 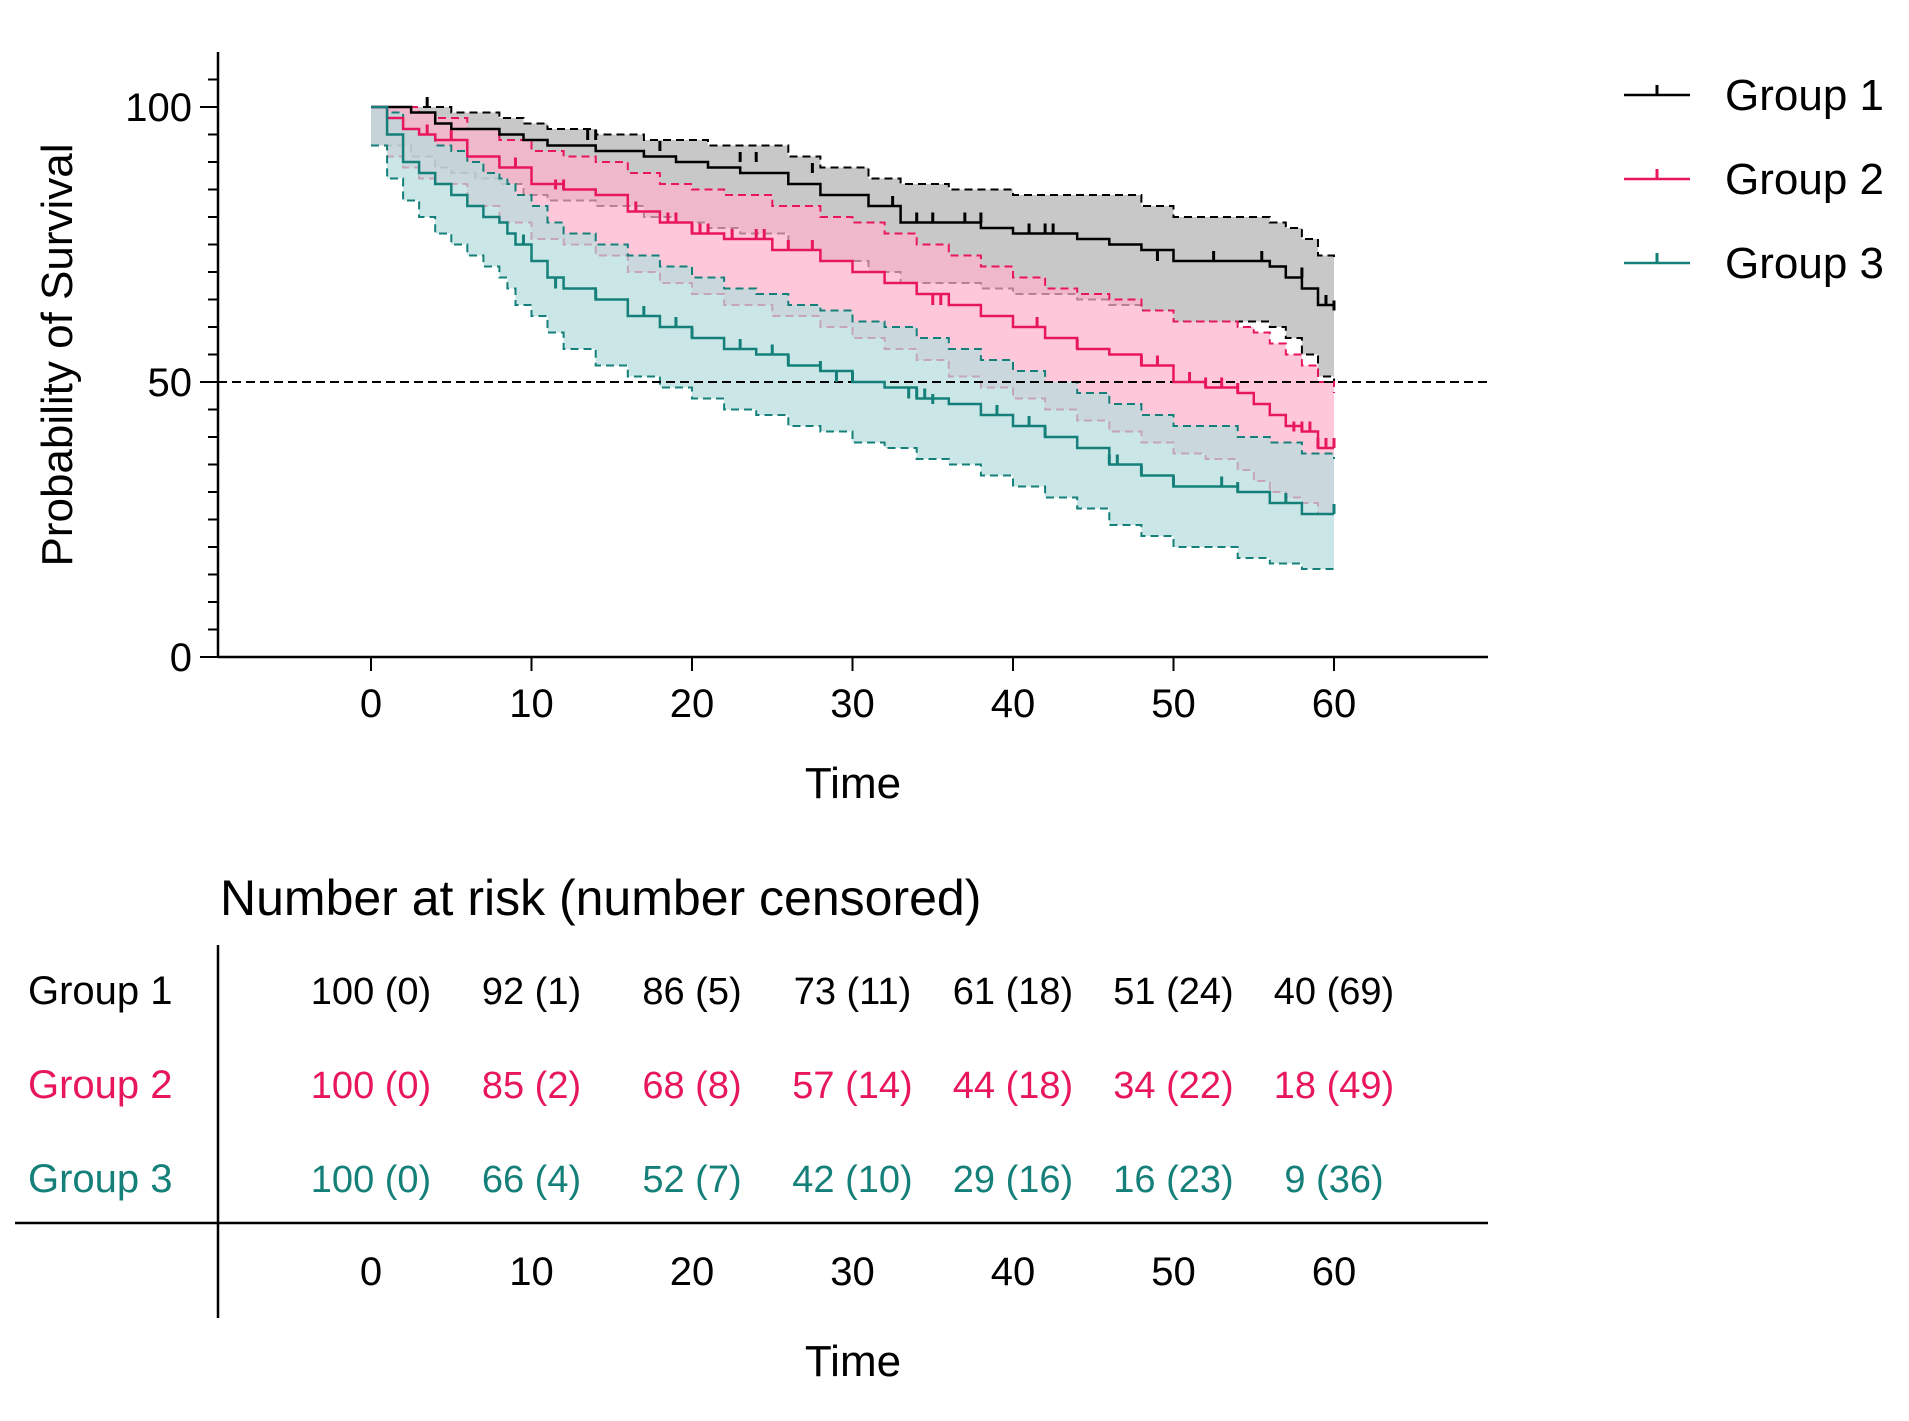 What do you see at coordinates (170, 383) in the screenshot?
I see `y-tick-label: 50` at bounding box center [170, 383].